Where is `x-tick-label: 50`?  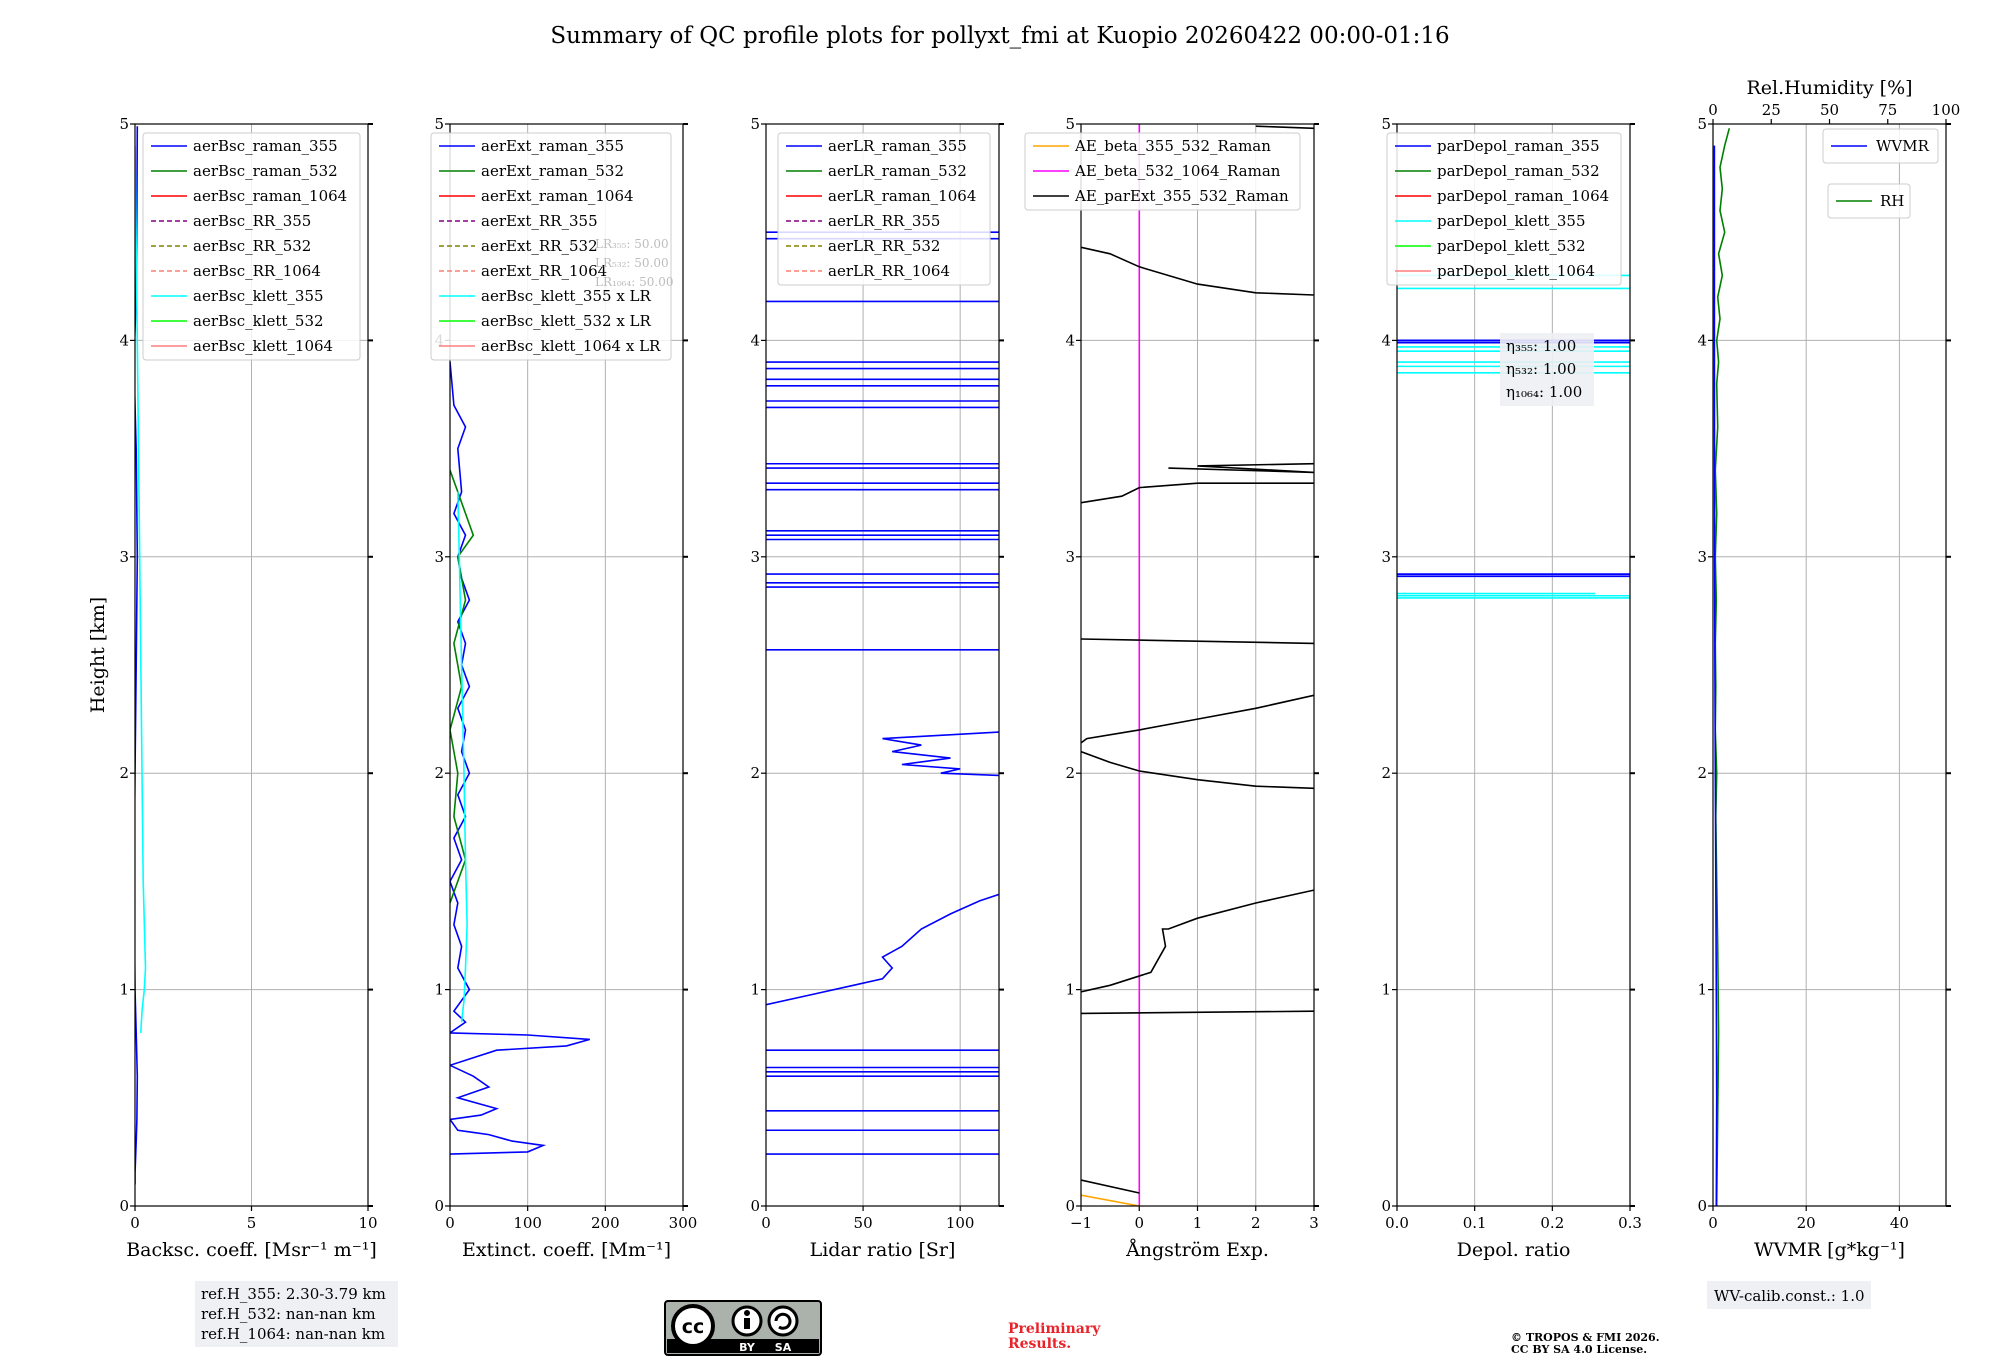 x-tick-label: 50 is located at coordinates (863, 1223).